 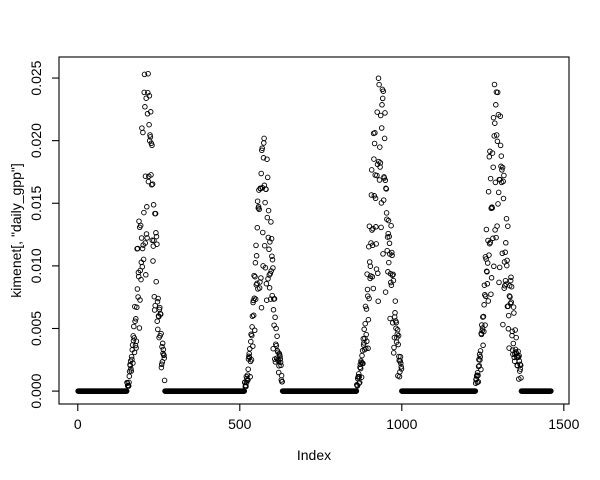 What do you see at coordinates (78, 424) in the screenshot?
I see `x-tick-label: 0` at bounding box center [78, 424].